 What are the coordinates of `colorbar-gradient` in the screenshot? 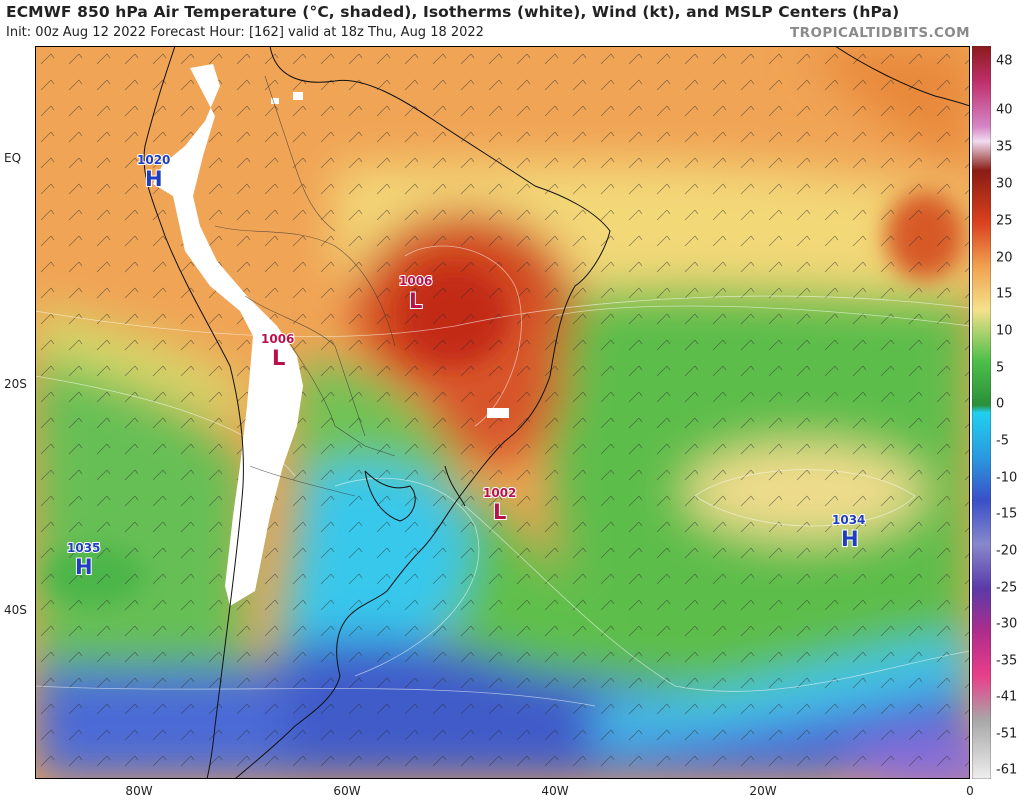 It's located at (981, 412).